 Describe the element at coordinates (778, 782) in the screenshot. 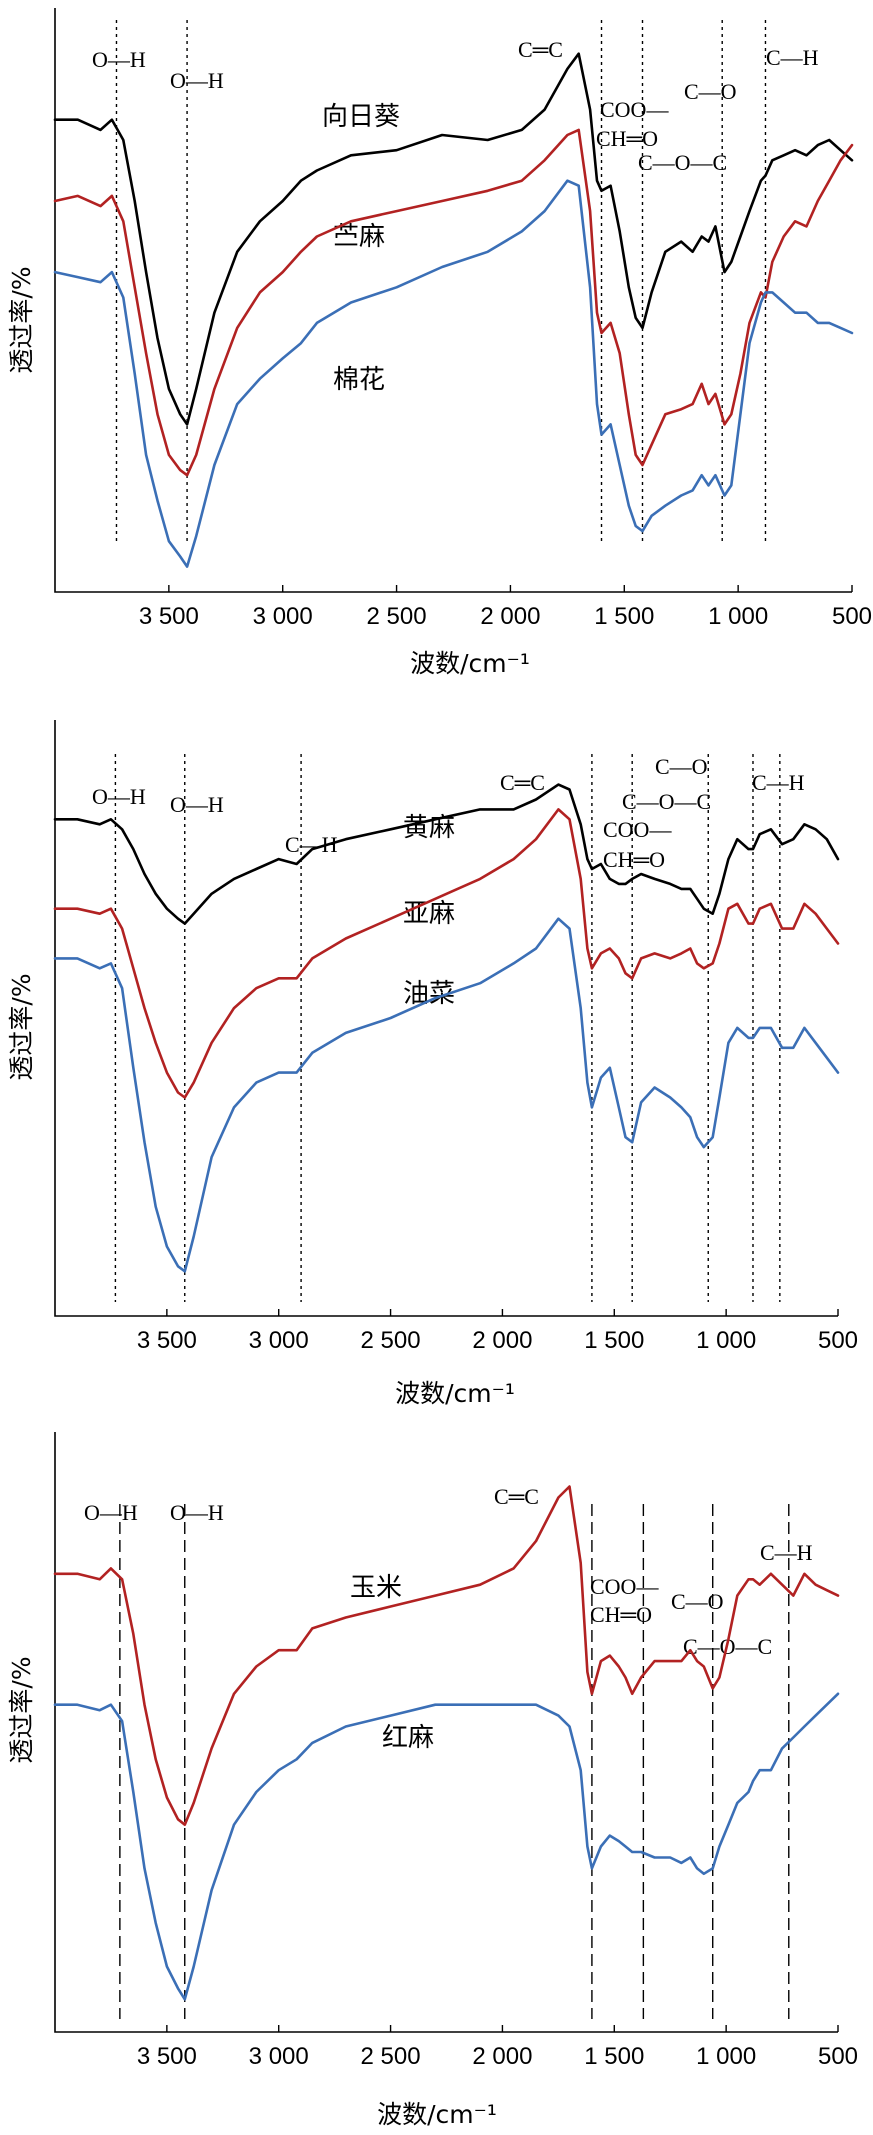

I see `annotation-ch-2: C—H` at that location.